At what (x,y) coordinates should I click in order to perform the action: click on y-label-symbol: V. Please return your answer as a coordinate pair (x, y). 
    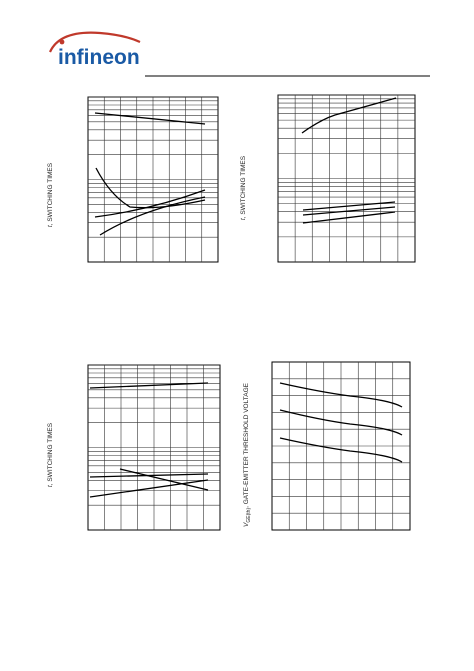
    Looking at the image, I should click on (246, 524).